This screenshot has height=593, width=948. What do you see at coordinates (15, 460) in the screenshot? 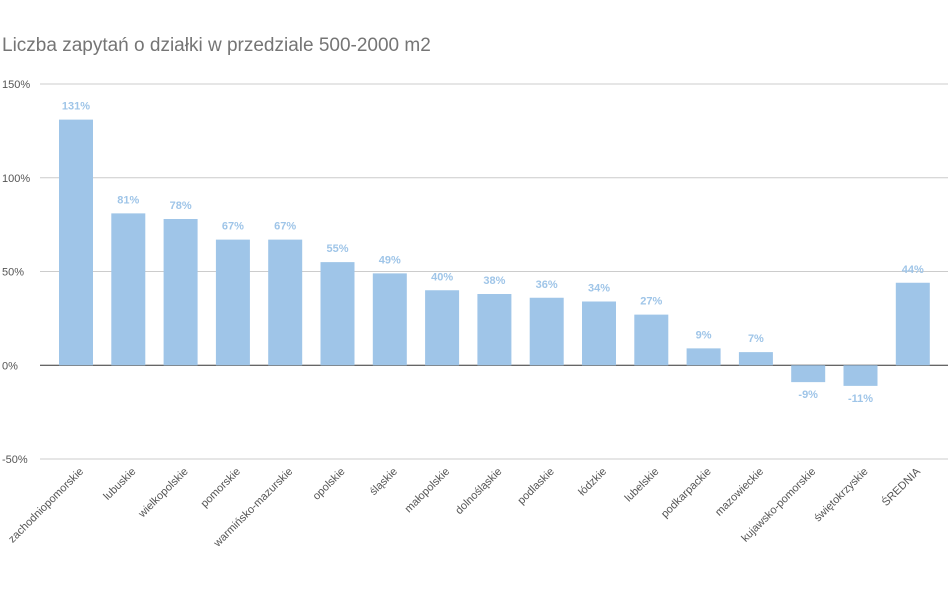
I see `y-tick-label: -50%` at bounding box center [15, 460].